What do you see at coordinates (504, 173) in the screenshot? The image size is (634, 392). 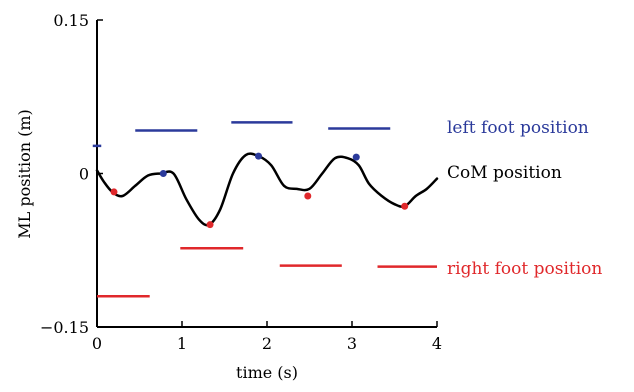 I see `com-annotation: CoM position` at bounding box center [504, 173].